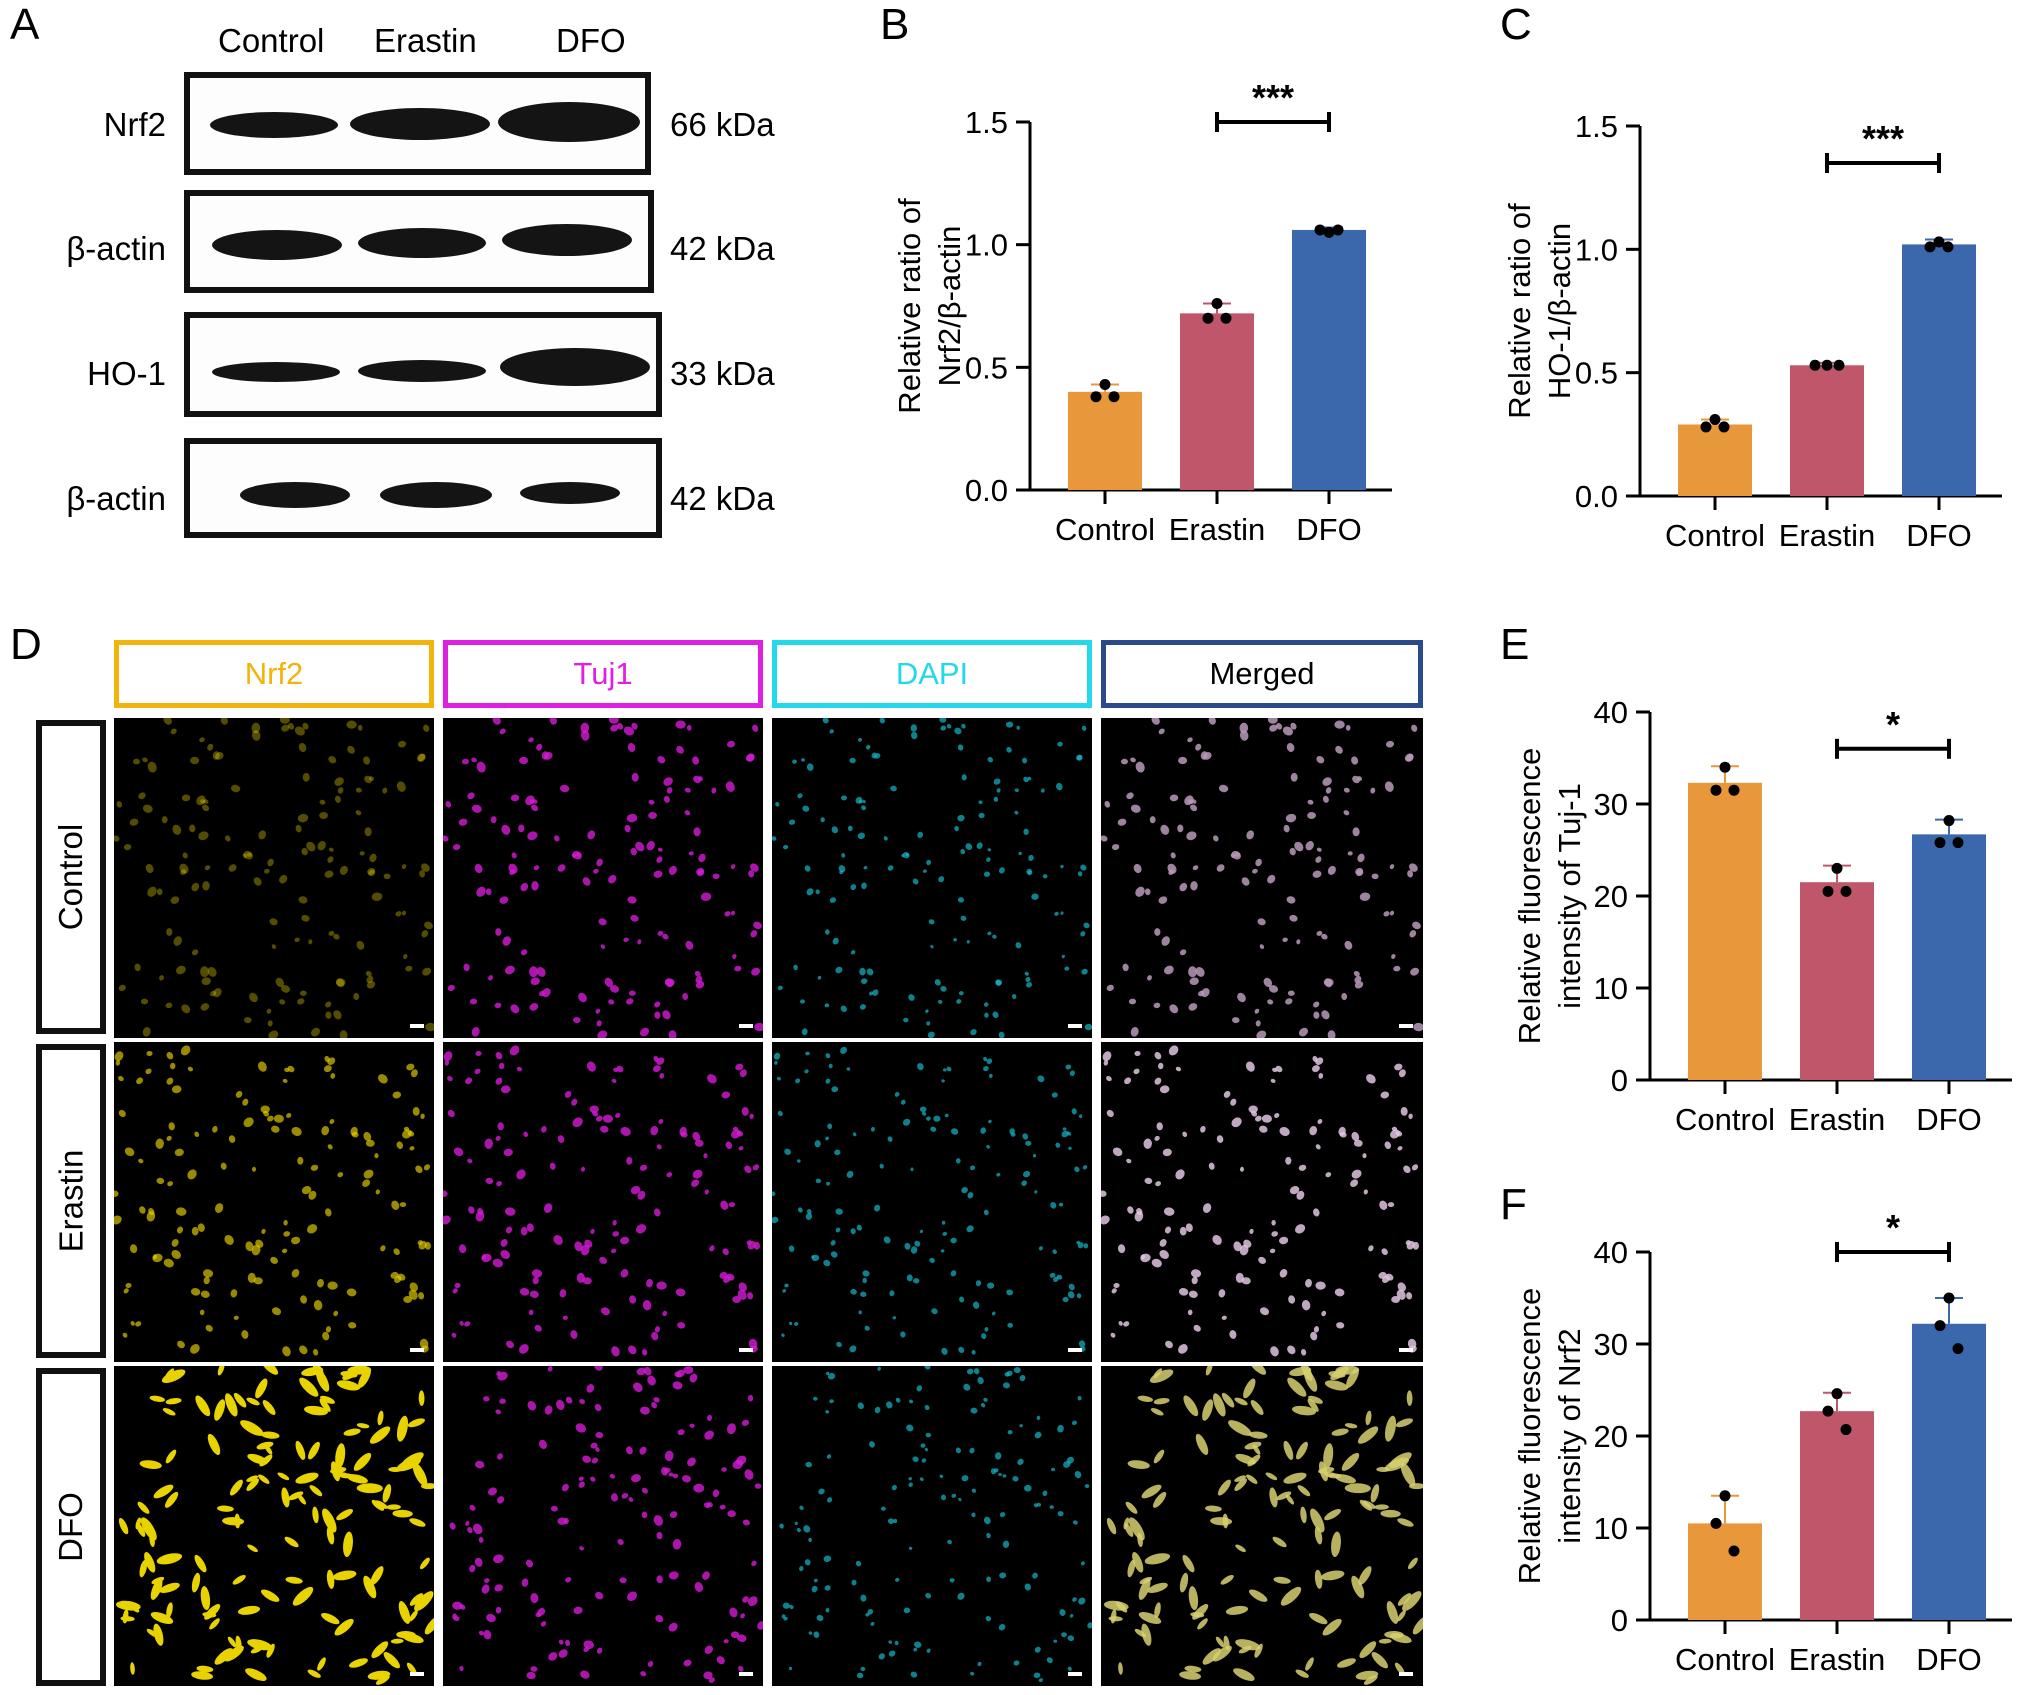  I want to click on scale-bar, so click(1406, 1674).